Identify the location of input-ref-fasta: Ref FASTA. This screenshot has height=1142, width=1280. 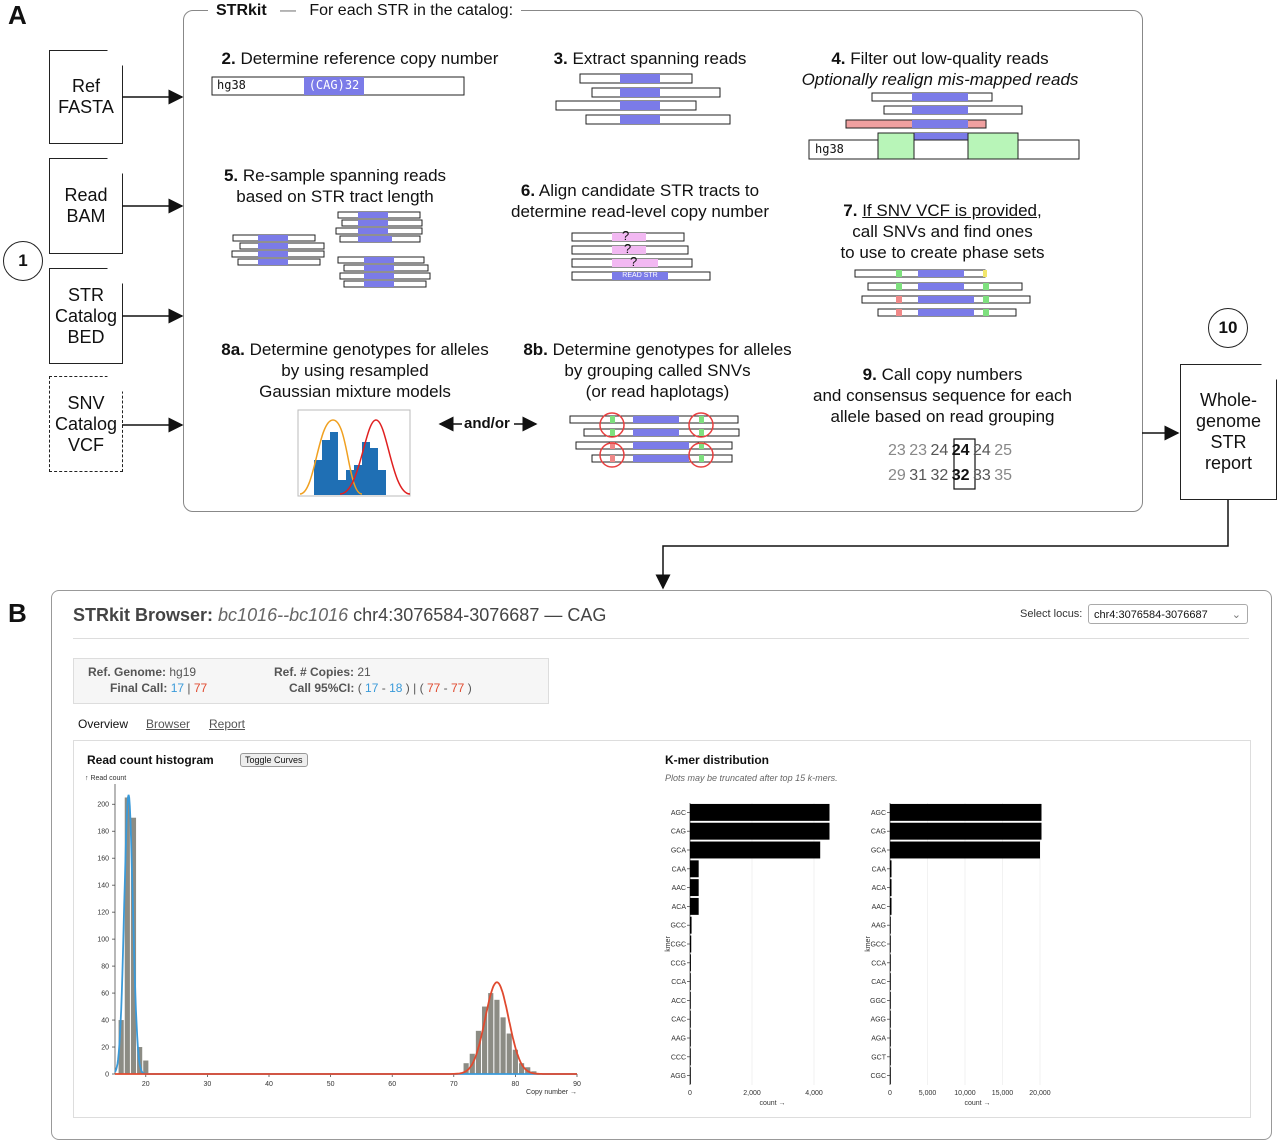
(86, 97).